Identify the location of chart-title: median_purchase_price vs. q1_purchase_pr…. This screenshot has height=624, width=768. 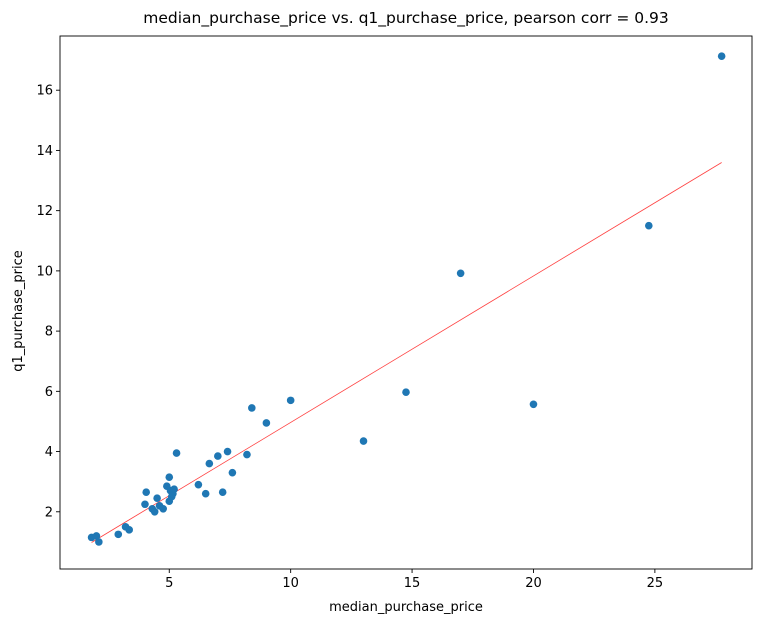
(406, 18).